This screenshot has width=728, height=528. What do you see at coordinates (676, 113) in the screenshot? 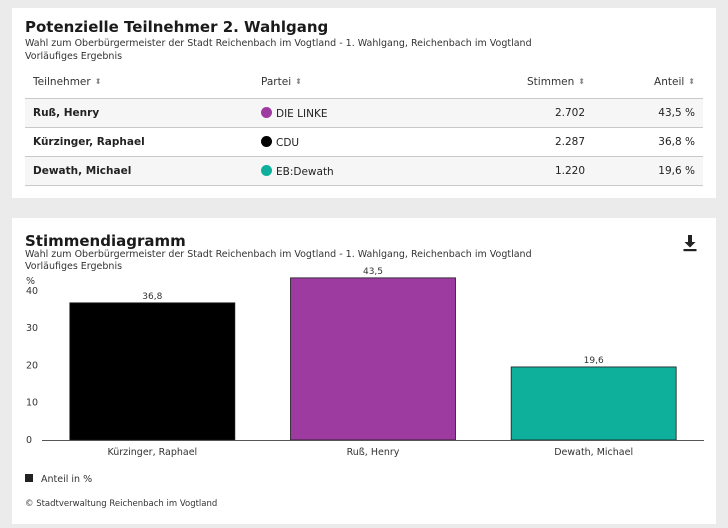
I see `share-value: 43,5 %` at bounding box center [676, 113].